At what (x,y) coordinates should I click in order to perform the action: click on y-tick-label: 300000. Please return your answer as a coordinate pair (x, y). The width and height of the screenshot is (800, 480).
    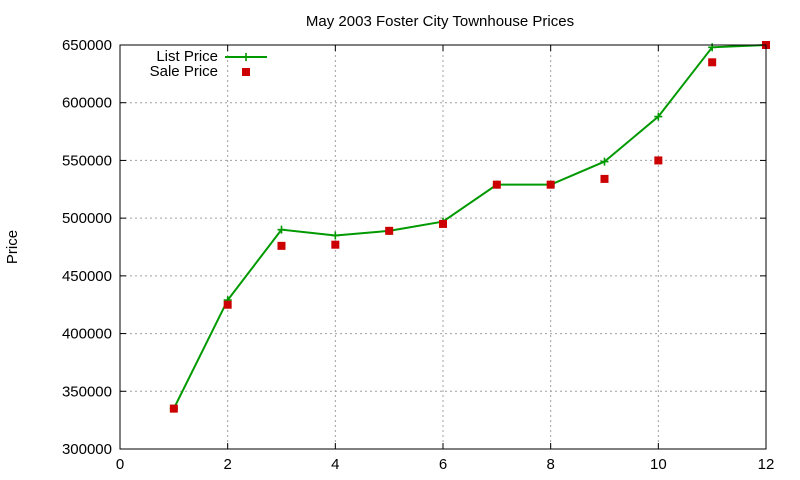
    Looking at the image, I should click on (87, 449).